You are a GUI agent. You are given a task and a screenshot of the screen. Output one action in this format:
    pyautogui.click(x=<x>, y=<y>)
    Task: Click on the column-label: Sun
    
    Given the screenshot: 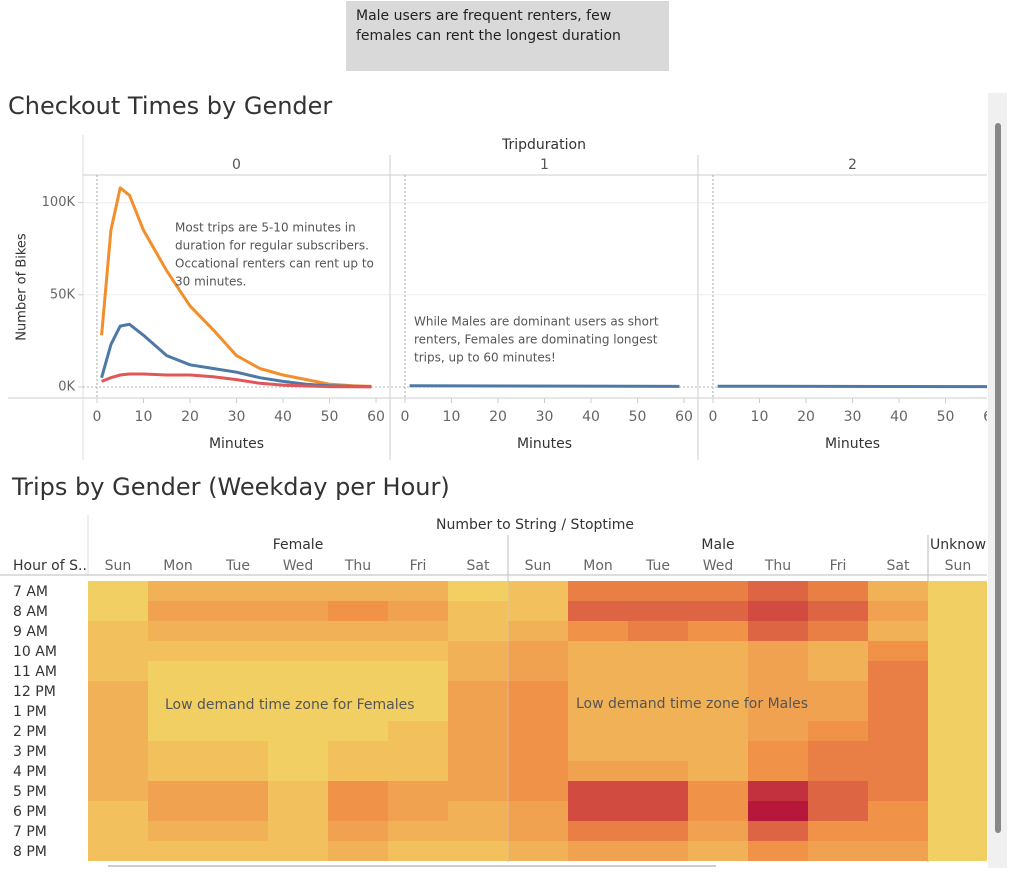 What is the action you would take?
    pyautogui.click(x=538, y=566)
    